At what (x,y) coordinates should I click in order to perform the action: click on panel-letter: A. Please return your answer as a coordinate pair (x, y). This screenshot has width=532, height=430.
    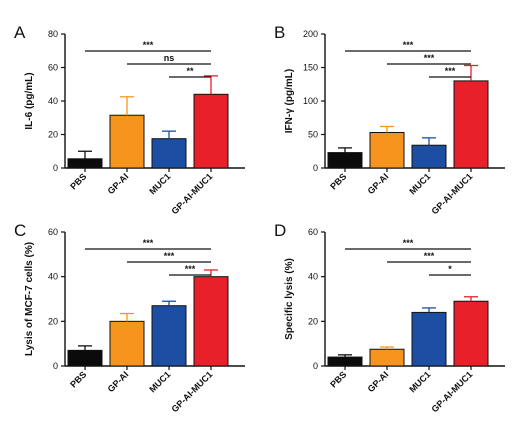
    Looking at the image, I should click on (20, 32).